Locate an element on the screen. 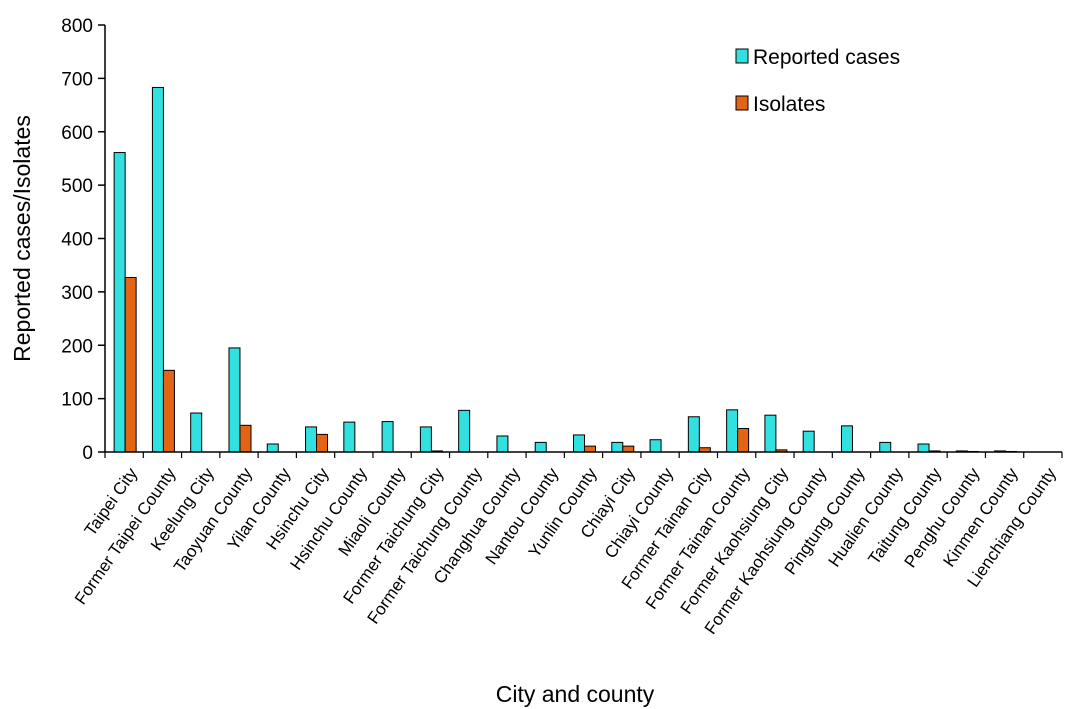 This screenshot has height=709, width=1070. bar-reported-cases-taipei-city is located at coordinates (119, 302).